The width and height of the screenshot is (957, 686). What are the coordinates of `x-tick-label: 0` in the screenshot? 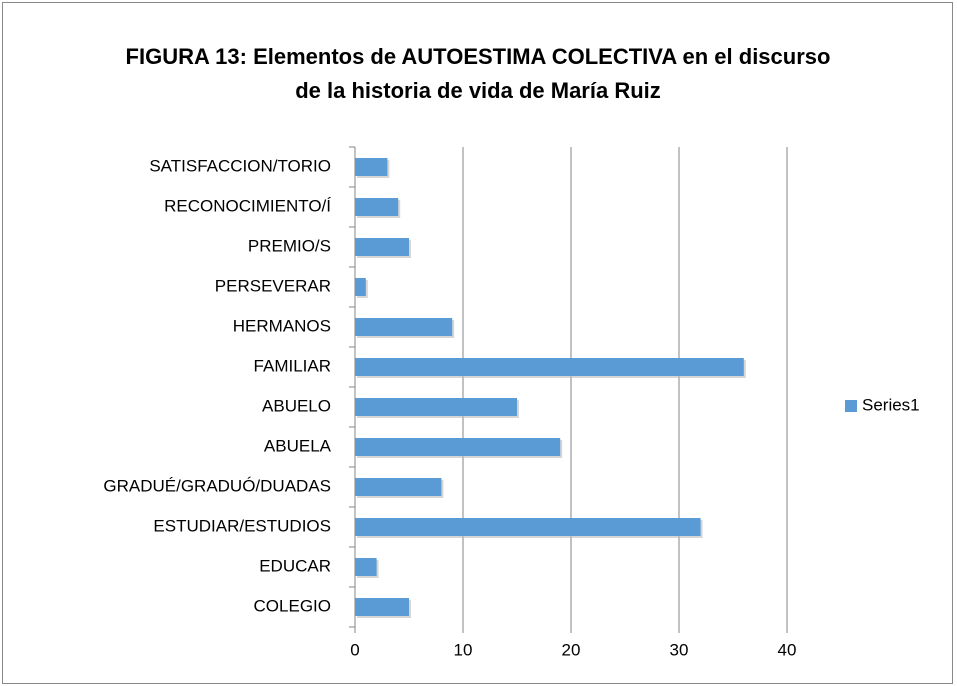 It's located at (354, 649).